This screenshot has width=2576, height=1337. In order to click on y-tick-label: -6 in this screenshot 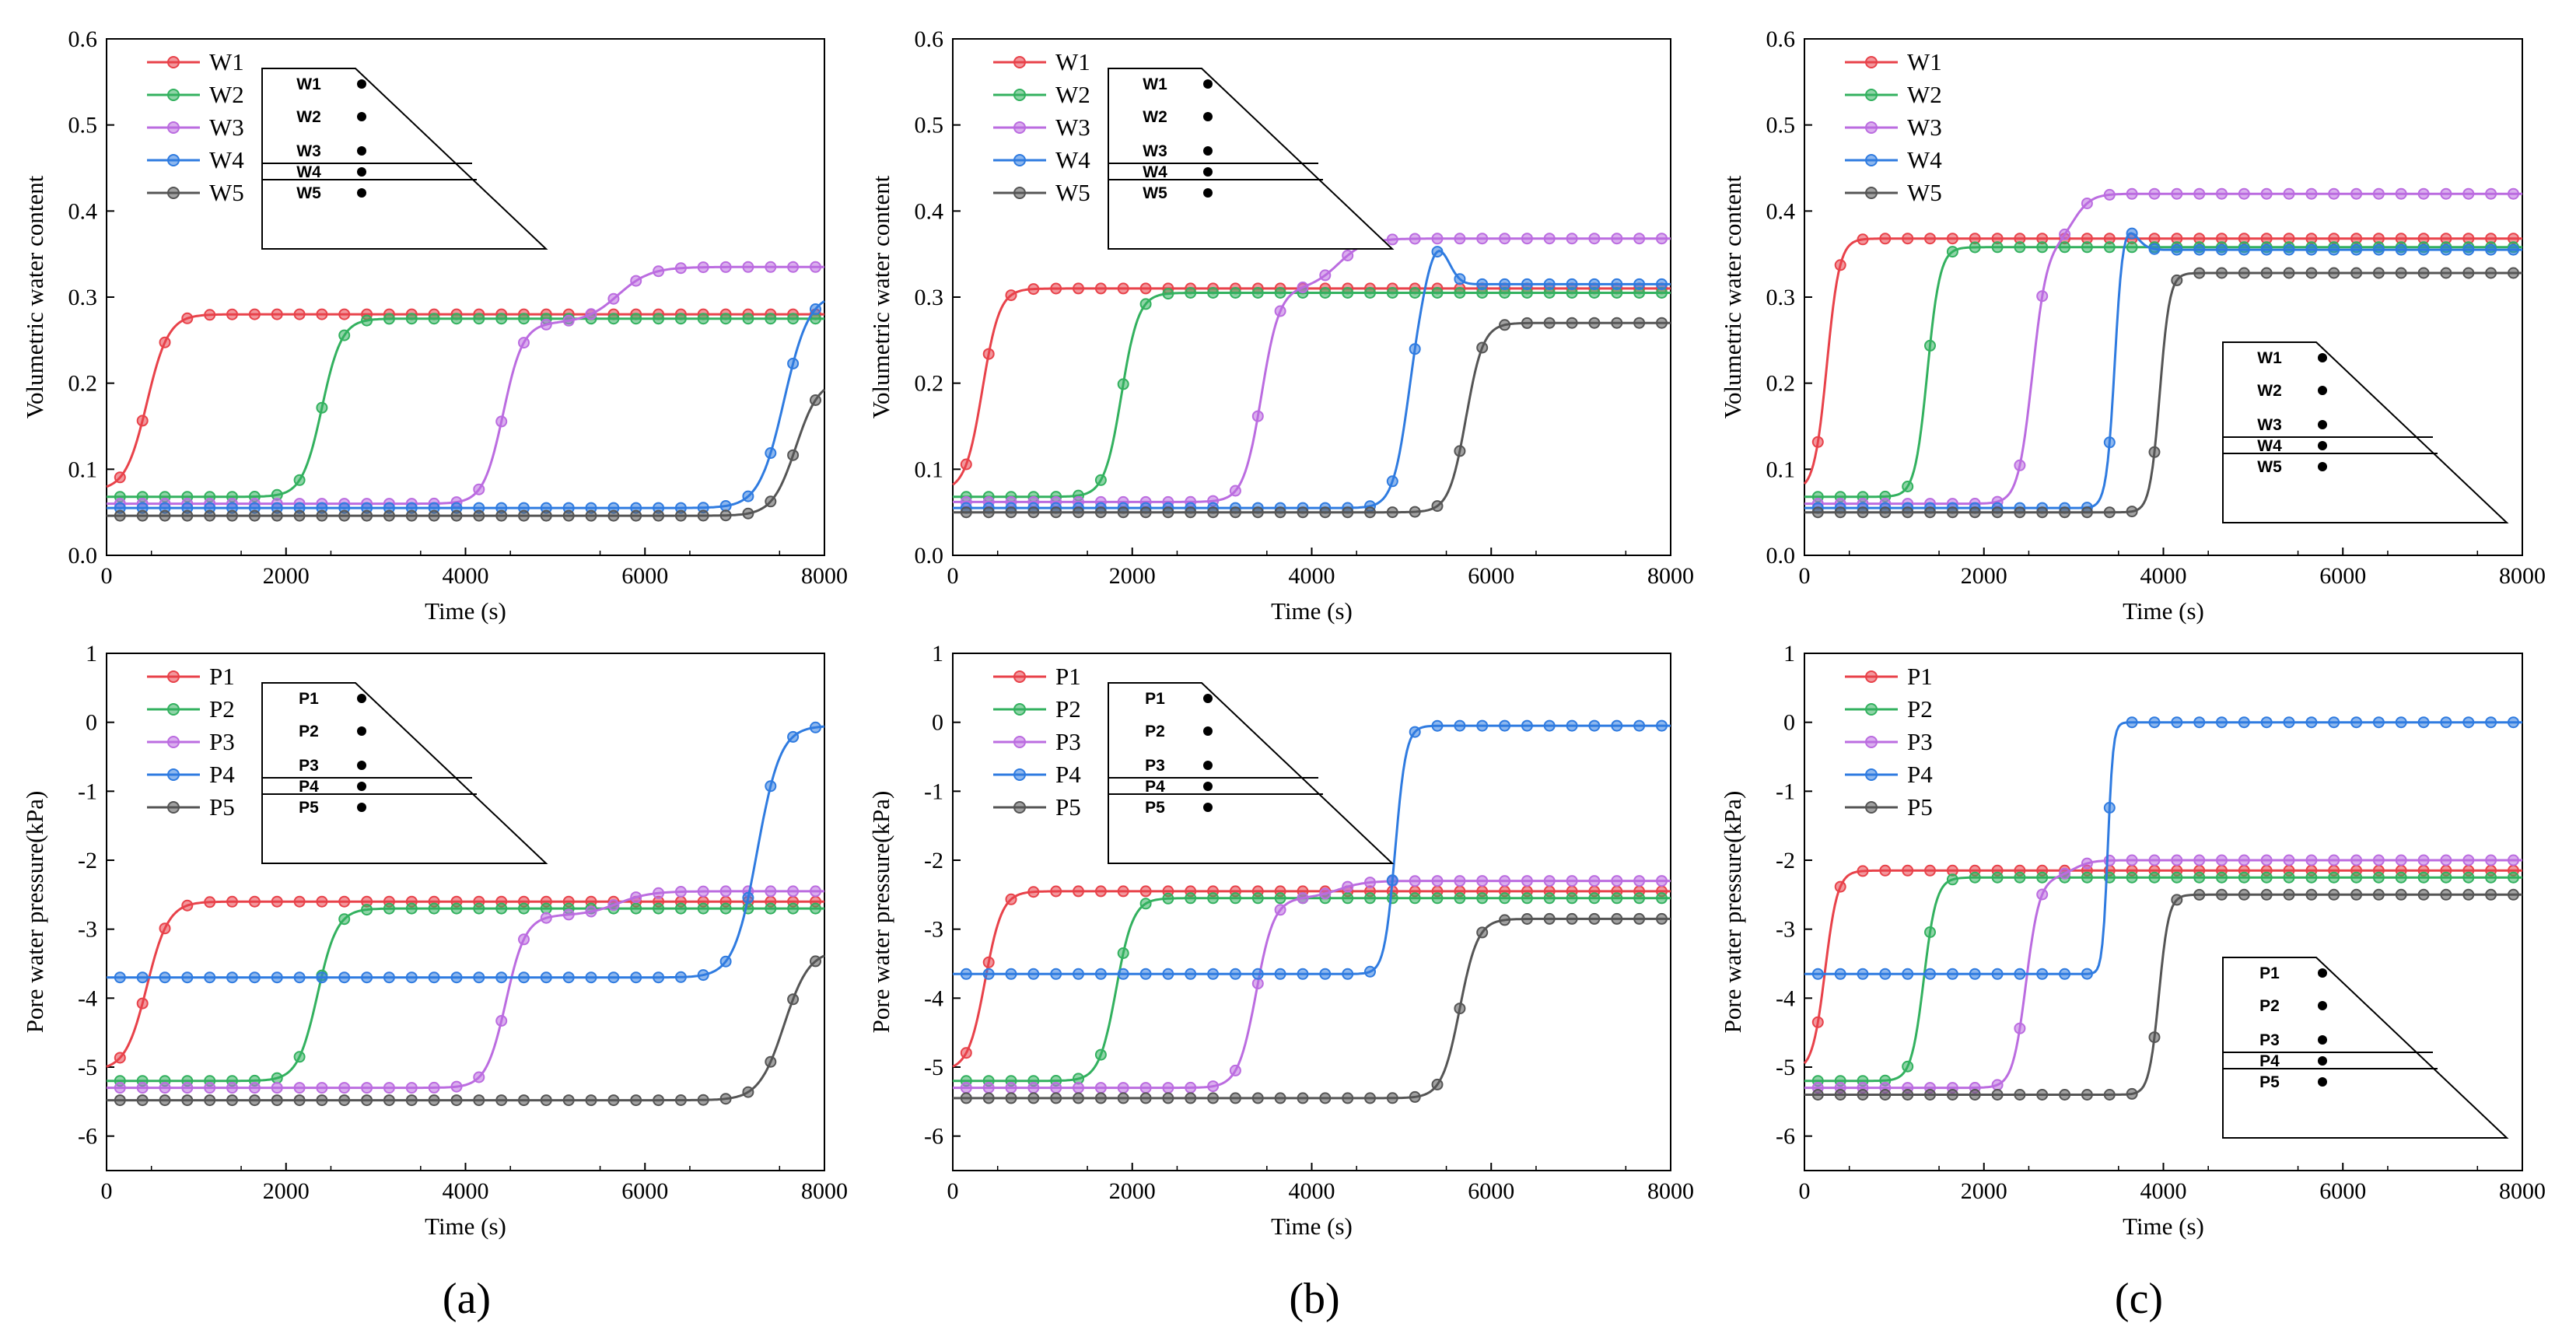, I will do `click(88, 1137)`.